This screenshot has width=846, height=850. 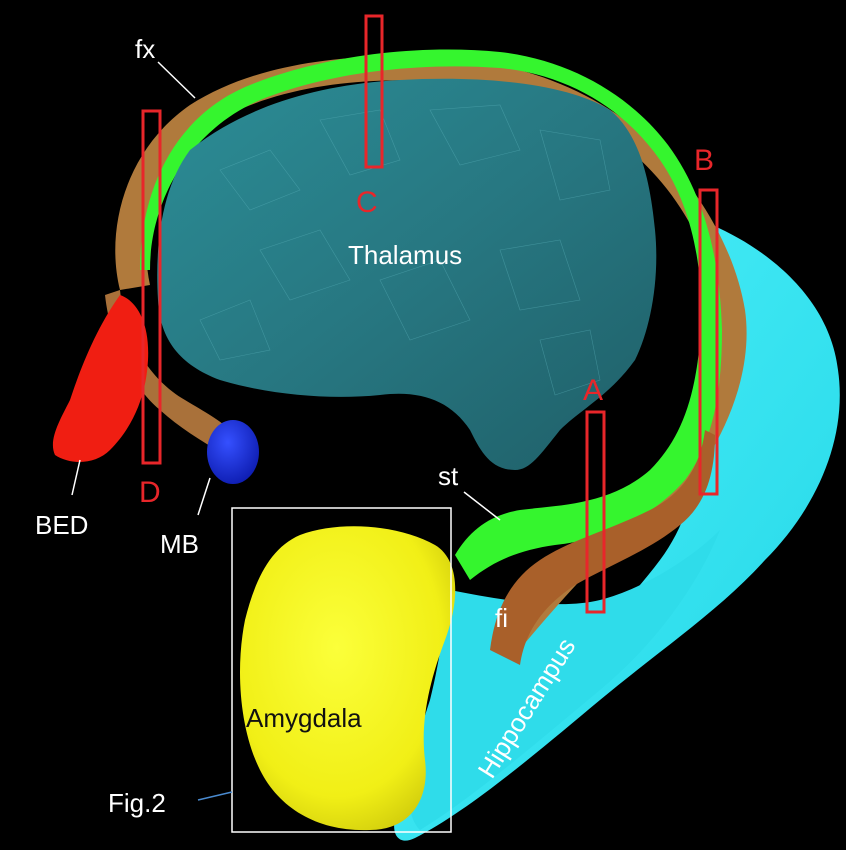 I want to click on section-marker-b-box, so click(x=708, y=342).